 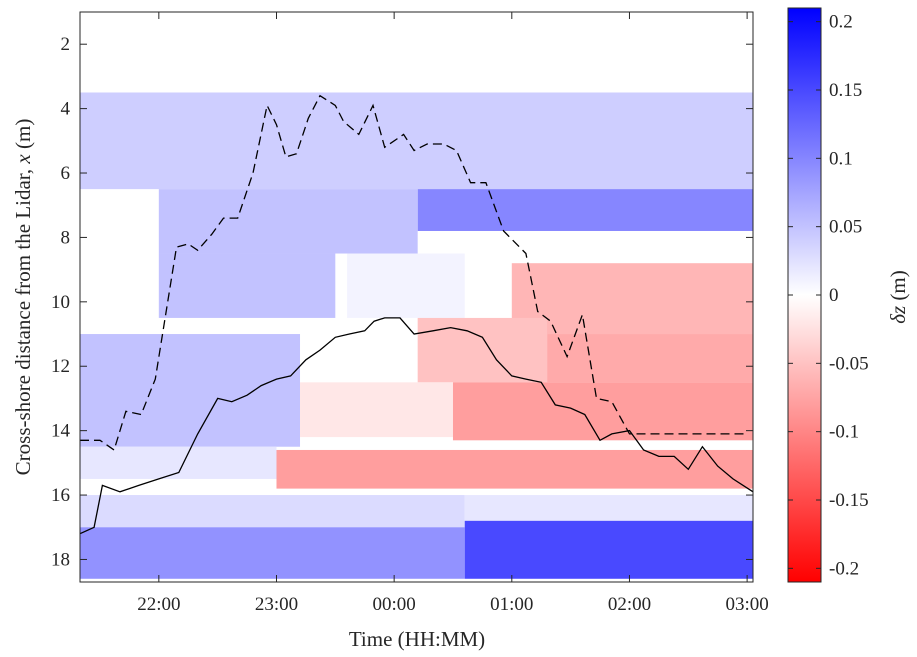 I want to click on y-tick-label: 18, so click(x=60, y=559).